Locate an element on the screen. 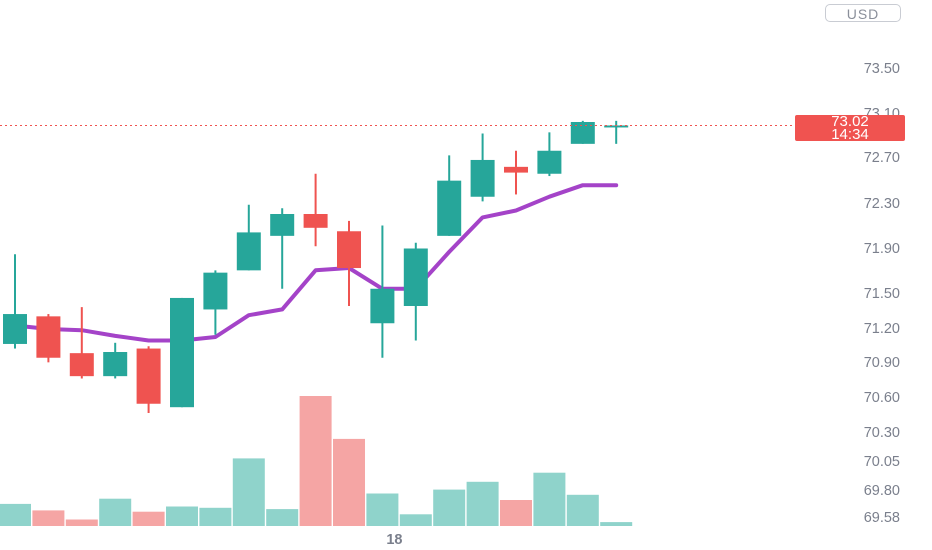  last-price-tag: 73.02 14:34 is located at coordinates (850, 128).